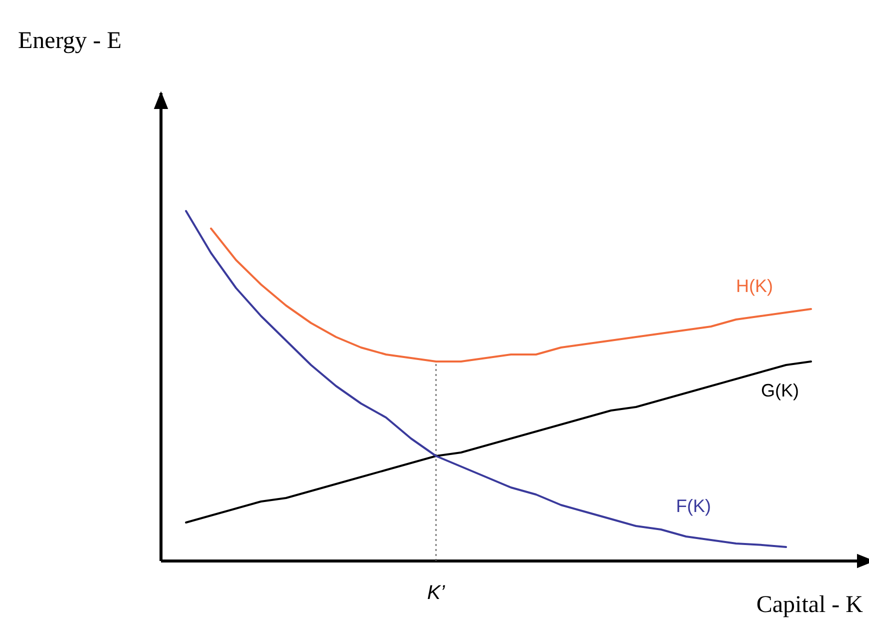  What do you see at coordinates (693, 506) in the screenshot?
I see `series-label: F(K)` at bounding box center [693, 506].